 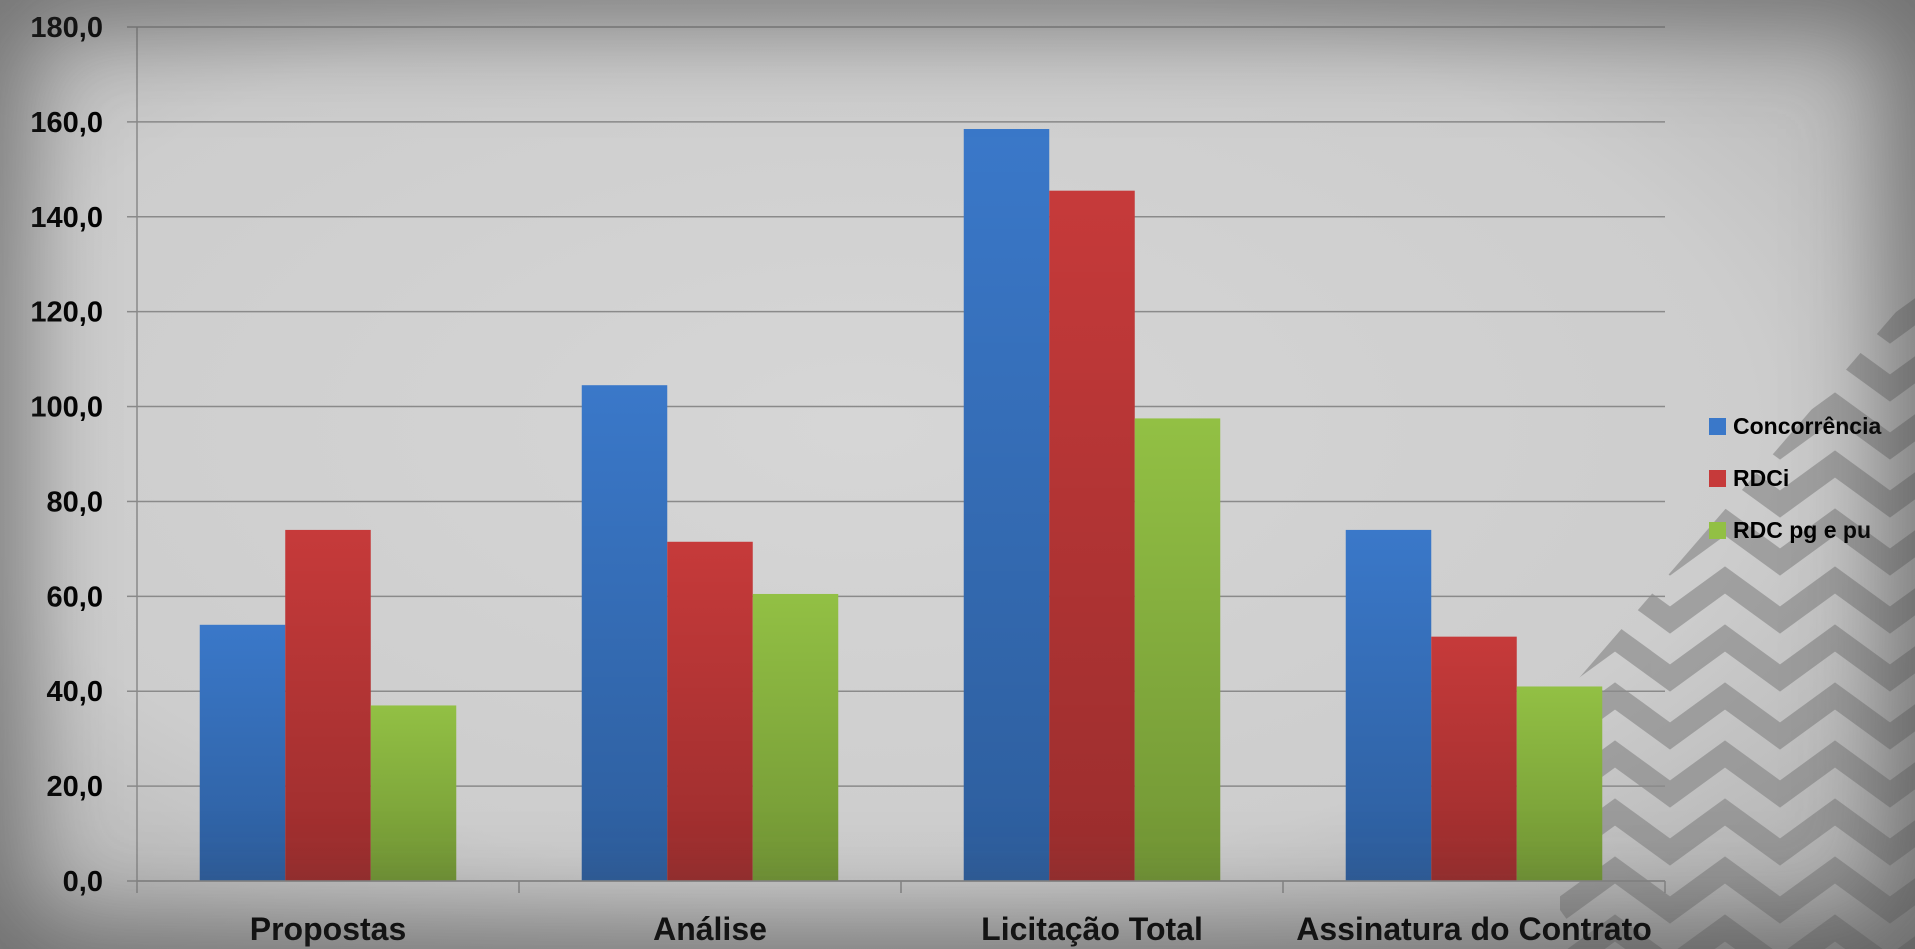 What do you see at coordinates (66, 218) in the screenshot?
I see `y-tick-label: 140,0` at bounding box center [66, 218].